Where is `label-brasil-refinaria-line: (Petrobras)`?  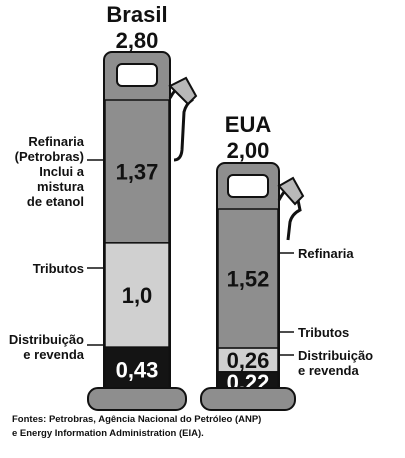 label-brasil-refinaria-line: (Petrobras) is located at coordinates (49, 156).